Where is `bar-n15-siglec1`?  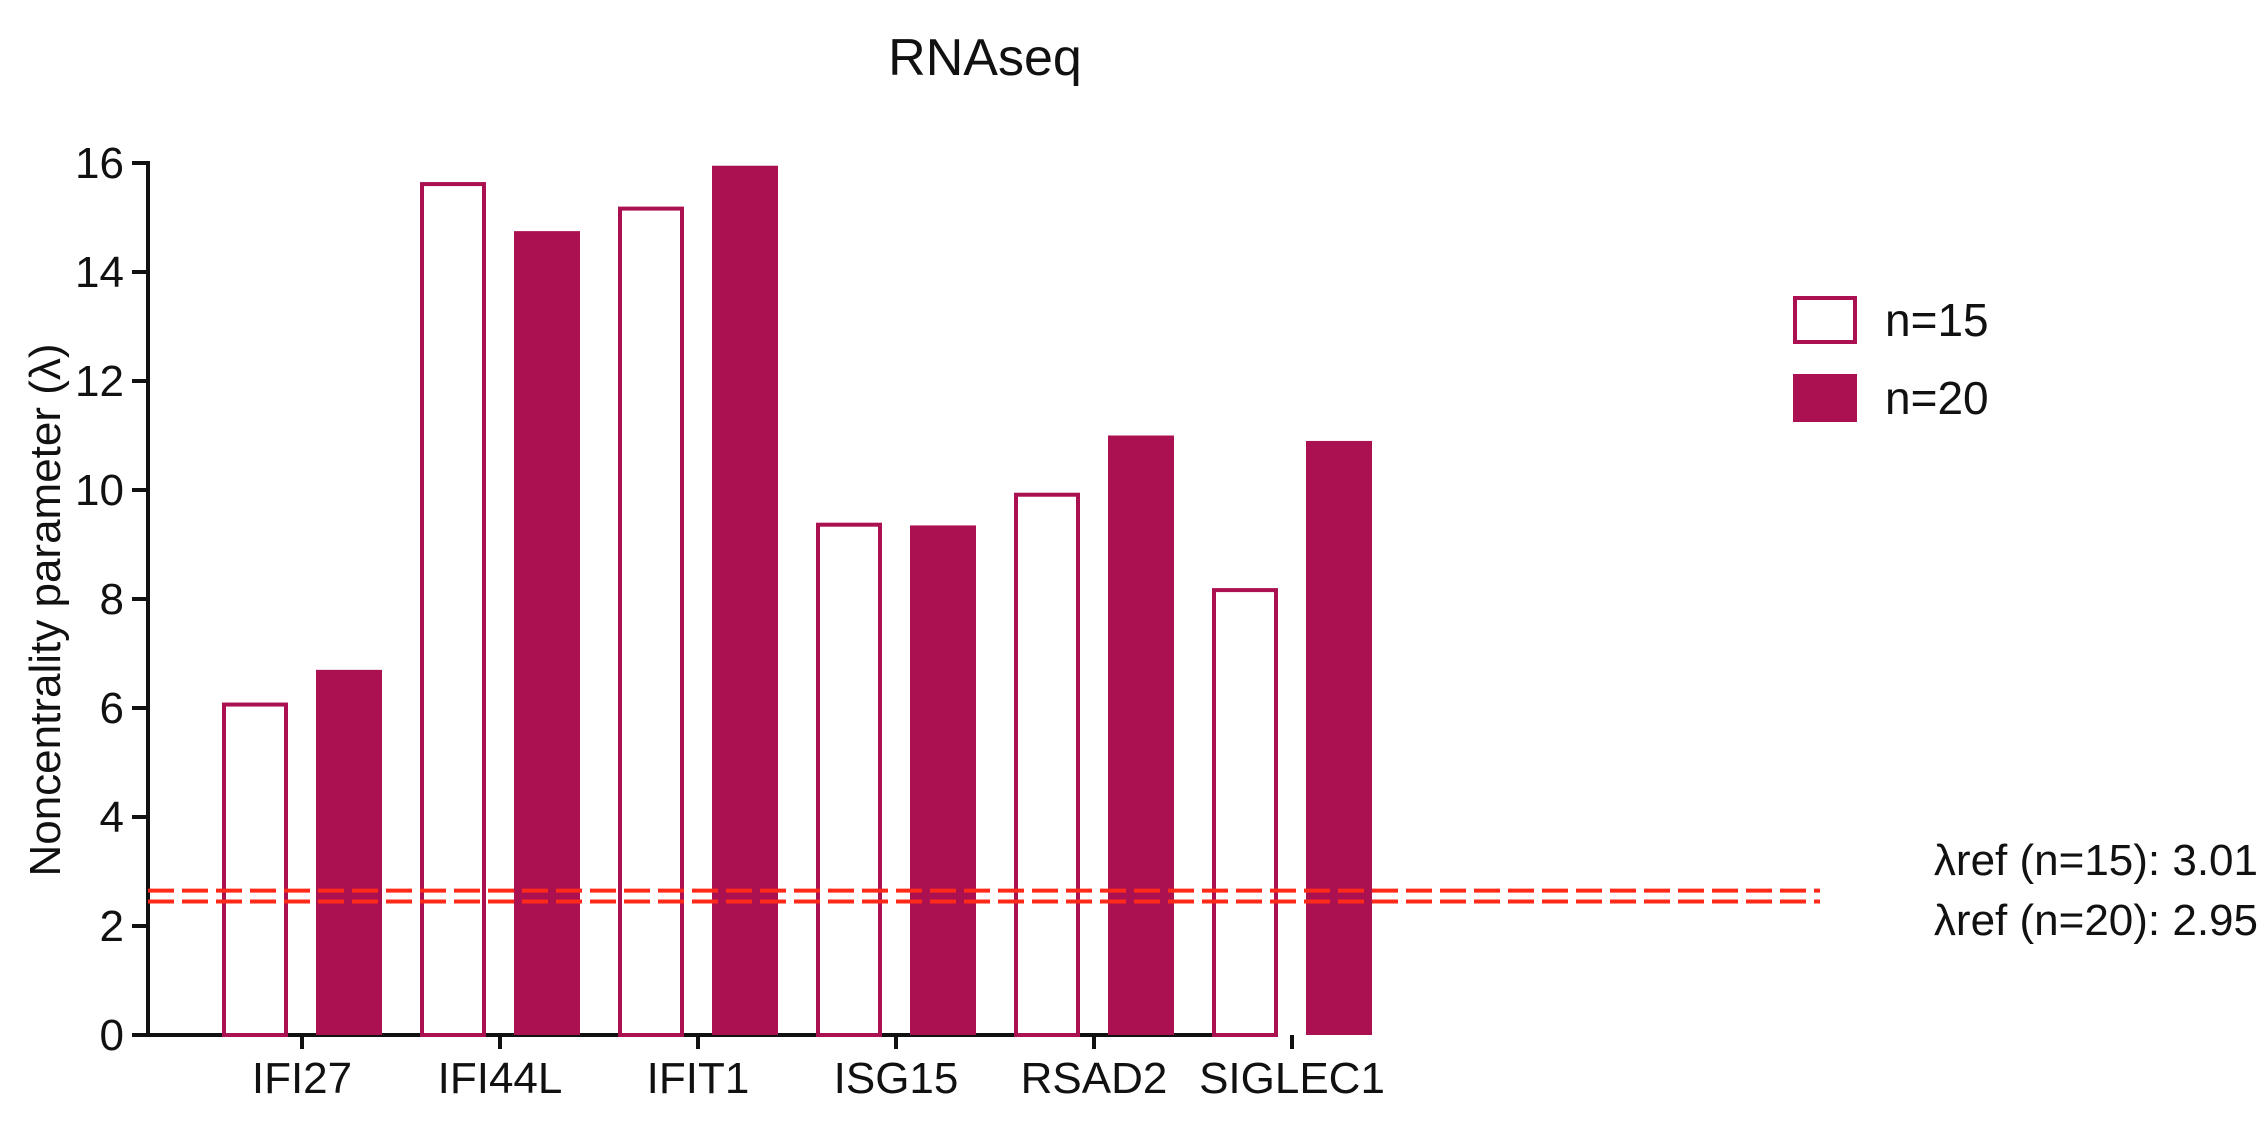
bar-n15-siglec1 is located at coordinates (1245, 812).